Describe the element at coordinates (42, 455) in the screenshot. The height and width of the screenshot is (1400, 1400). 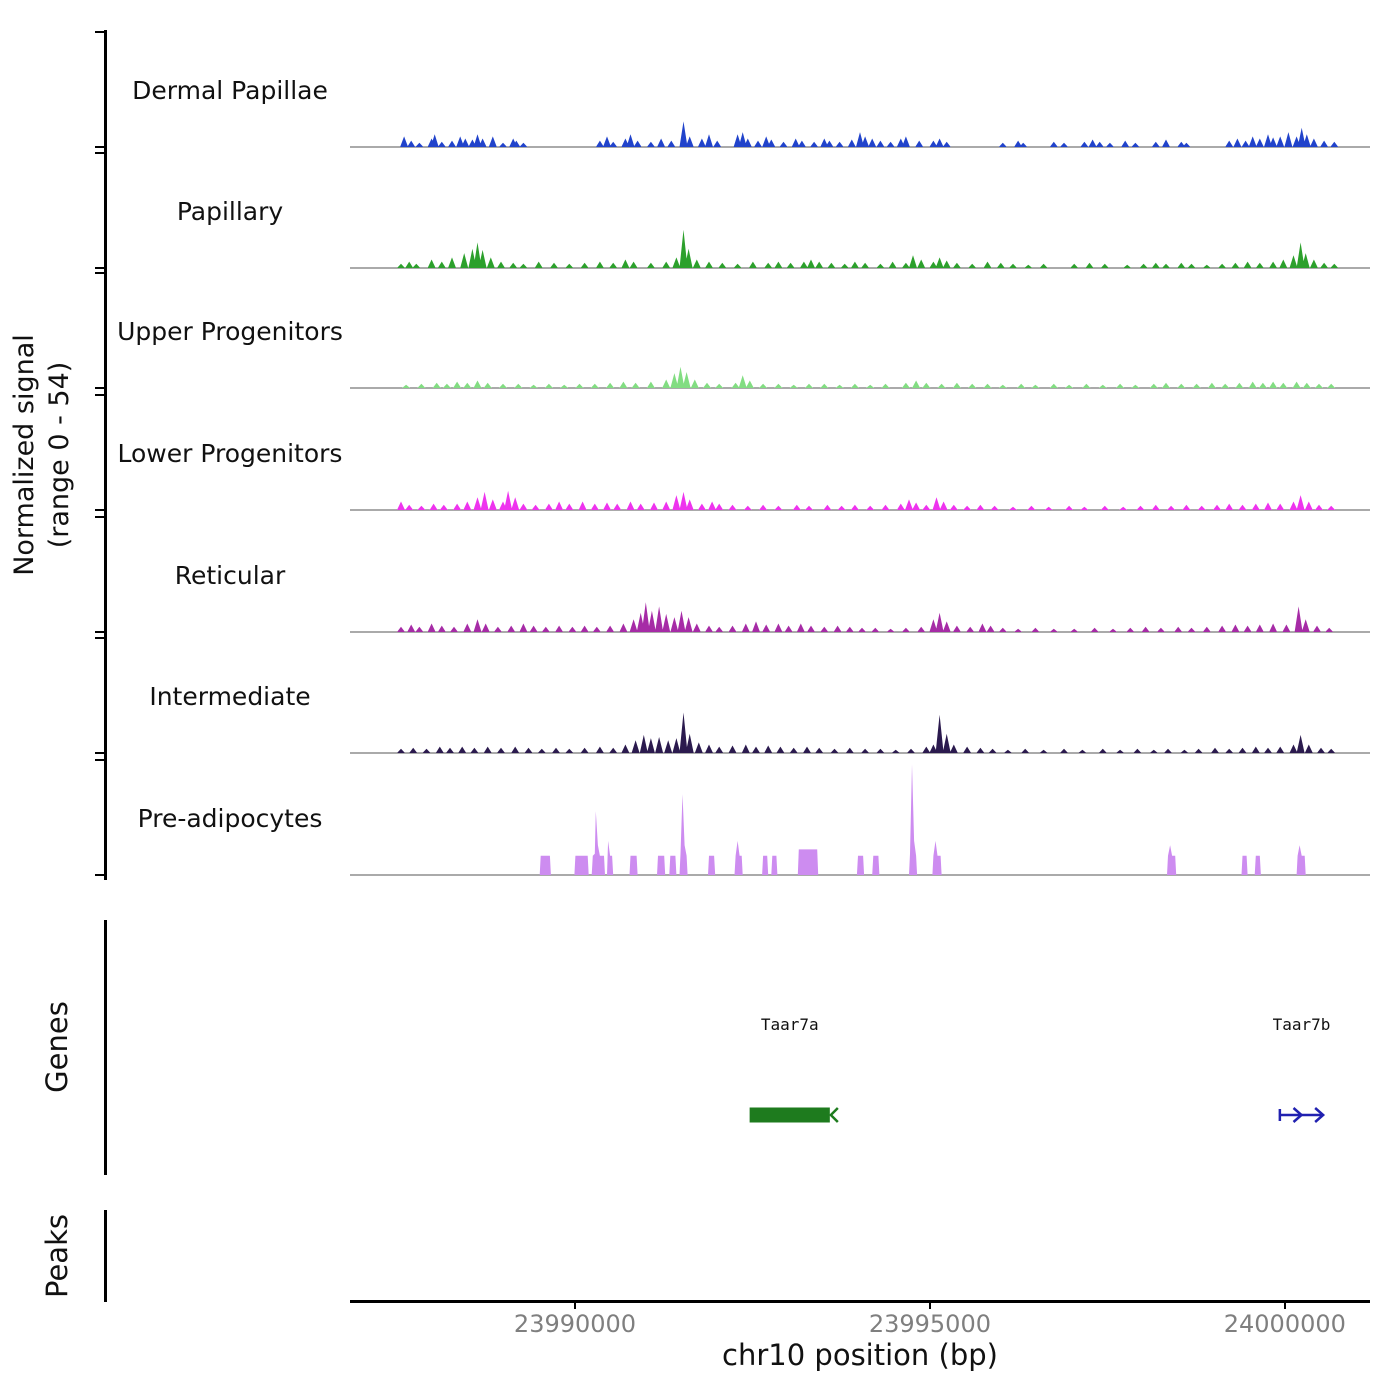
I see `y-axis-title: Normalized signal (range 0 - 54)` at that location.